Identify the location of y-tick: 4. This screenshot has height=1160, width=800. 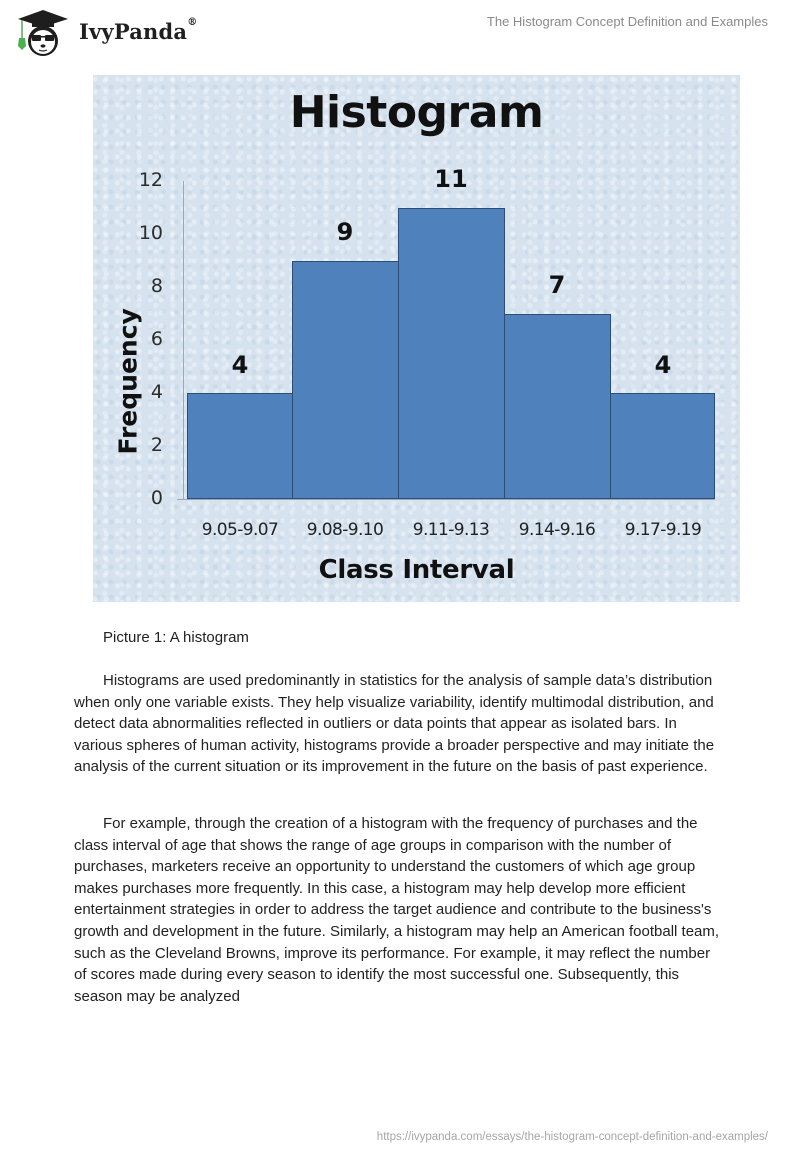
(156, 392).